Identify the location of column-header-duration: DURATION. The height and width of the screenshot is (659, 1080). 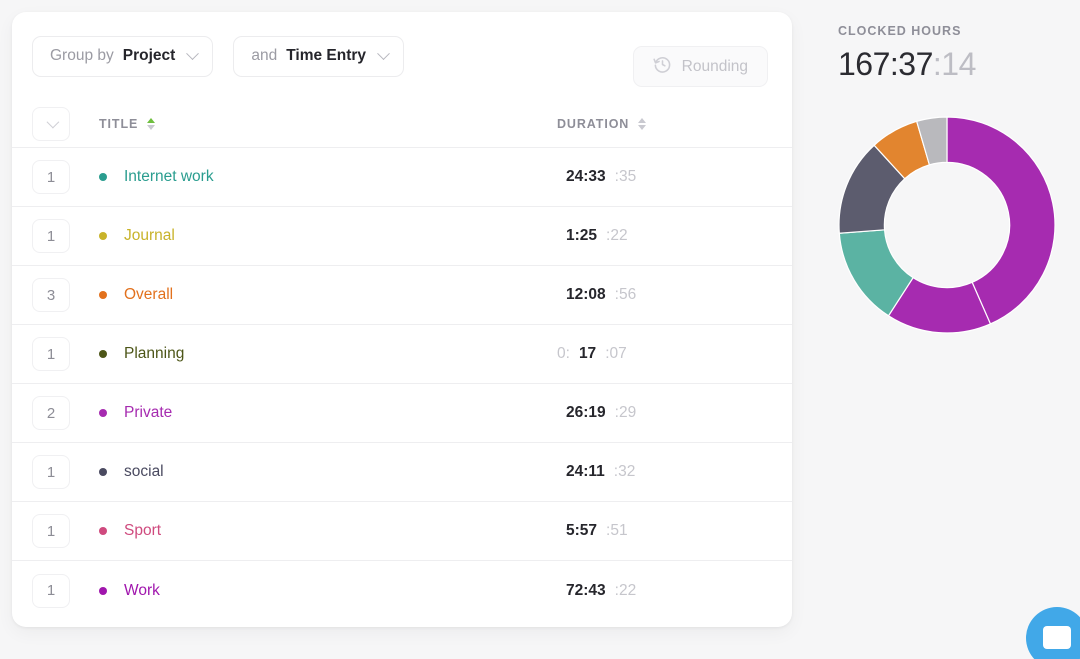
(664, 124).